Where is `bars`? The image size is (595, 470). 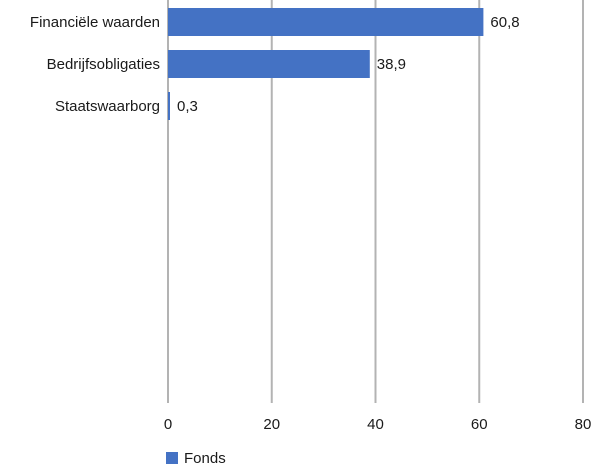
bars is located at coordinates (326, 64).